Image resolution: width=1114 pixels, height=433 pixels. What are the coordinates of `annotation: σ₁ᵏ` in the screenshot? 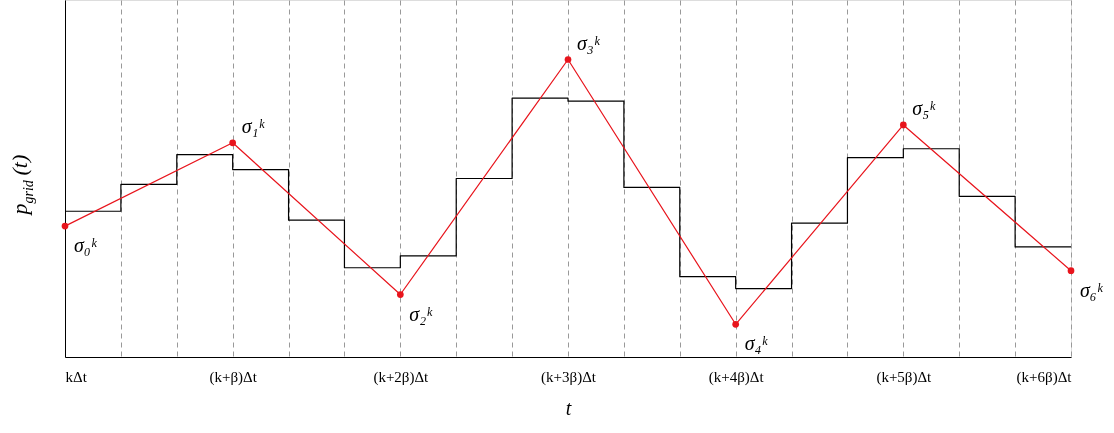 It's located at (253, 125).